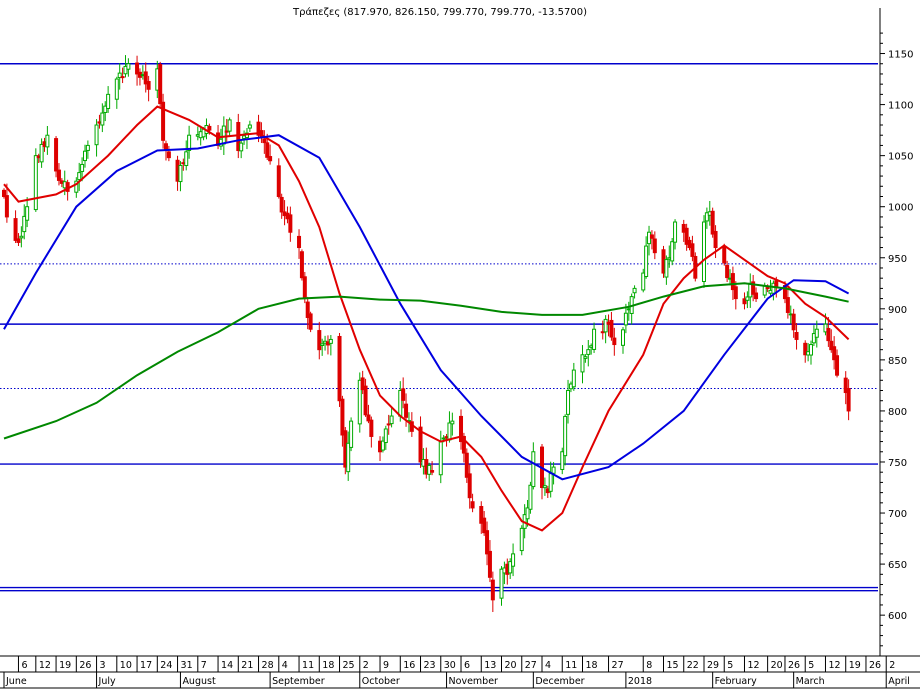 Image resolution: width=920 pixels, height=689 pixels. Describe the element at coordinates (227, 665) in the screenshot. I see `x-tick-label: 14` at that location.